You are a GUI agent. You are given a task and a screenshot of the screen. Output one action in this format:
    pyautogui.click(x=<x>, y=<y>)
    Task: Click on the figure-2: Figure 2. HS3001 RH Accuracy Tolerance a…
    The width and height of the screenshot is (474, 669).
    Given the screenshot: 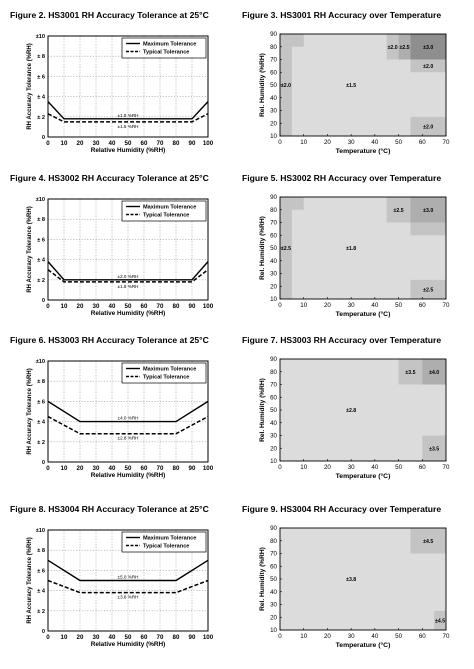 What is the action you would take?
    pyautogui.click(x=119, y=85)
    